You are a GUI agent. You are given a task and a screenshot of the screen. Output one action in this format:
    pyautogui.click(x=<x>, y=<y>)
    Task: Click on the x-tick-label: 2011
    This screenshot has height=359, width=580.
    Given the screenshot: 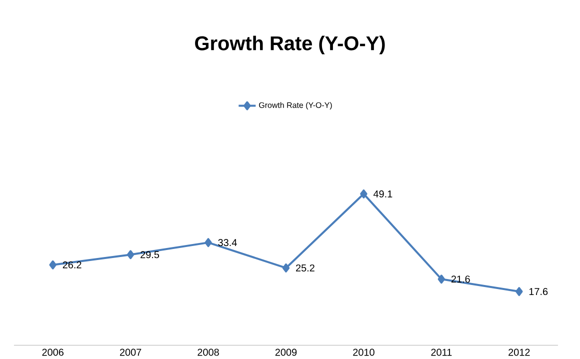 What is the action you would take?
    pyautogui.click(x=441, y=352)
    